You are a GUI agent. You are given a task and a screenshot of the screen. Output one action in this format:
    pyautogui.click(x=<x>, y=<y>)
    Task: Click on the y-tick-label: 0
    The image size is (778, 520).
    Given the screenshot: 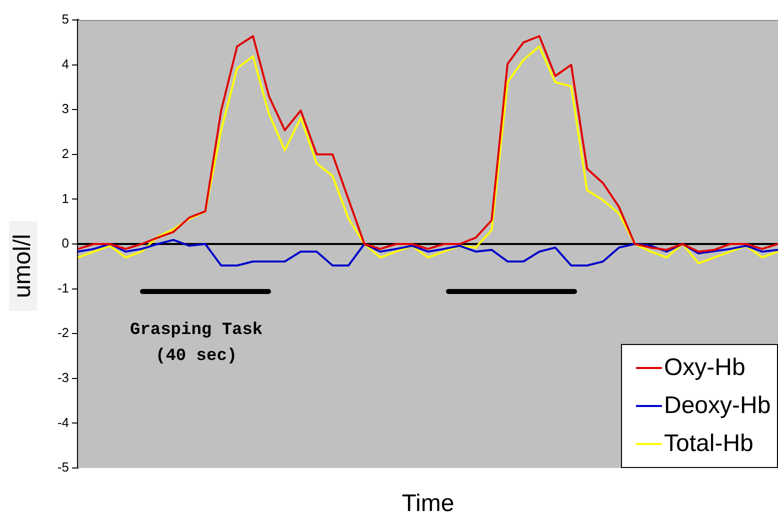 What is the action you would take?
    pyautogui.click(x=65, y=243)
    